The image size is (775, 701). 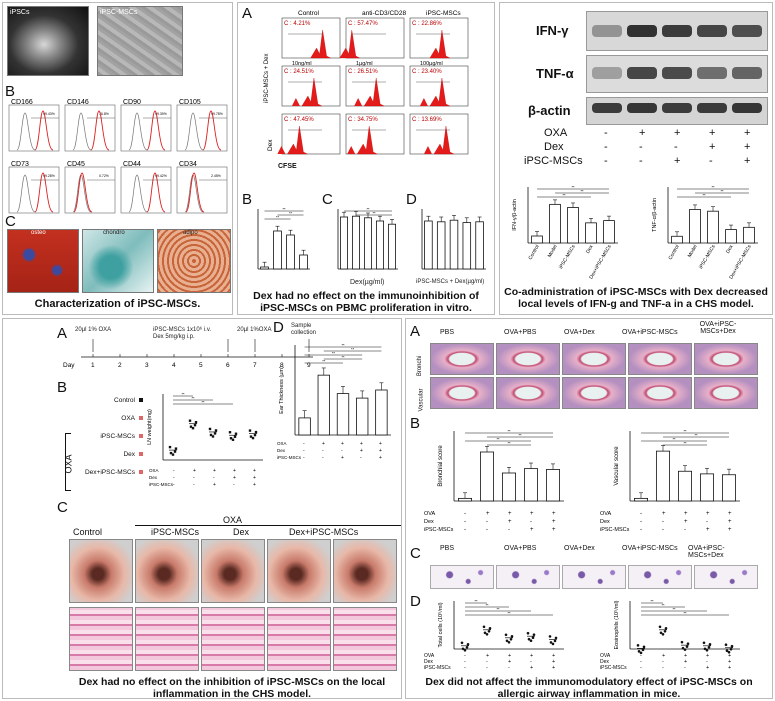 I want to click on cfse-percent: C : 24.51%, so click(x=299, y=72).